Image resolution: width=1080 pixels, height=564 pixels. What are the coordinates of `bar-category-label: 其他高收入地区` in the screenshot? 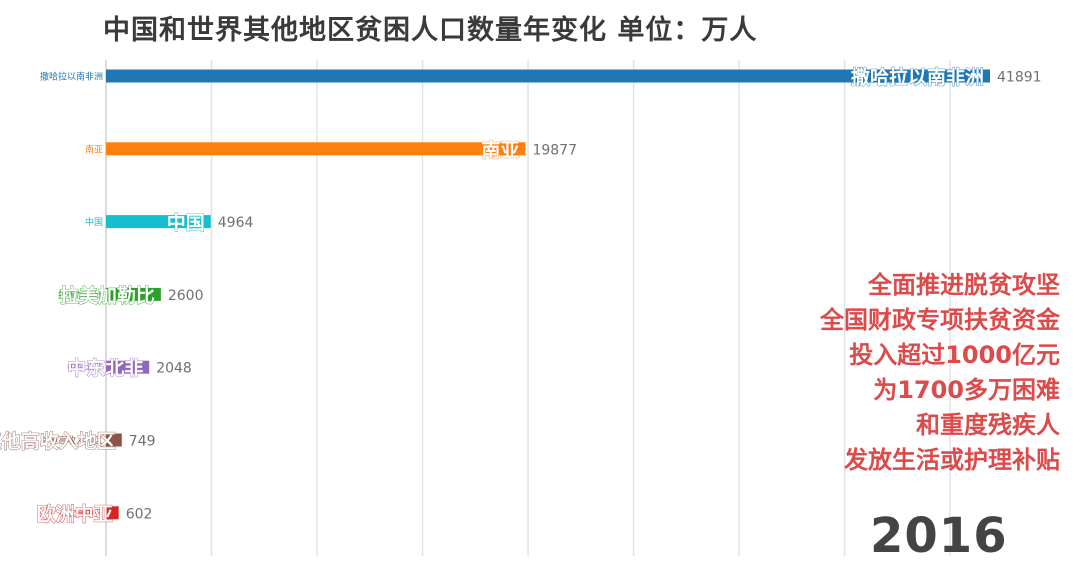 It's located at (58, 441).